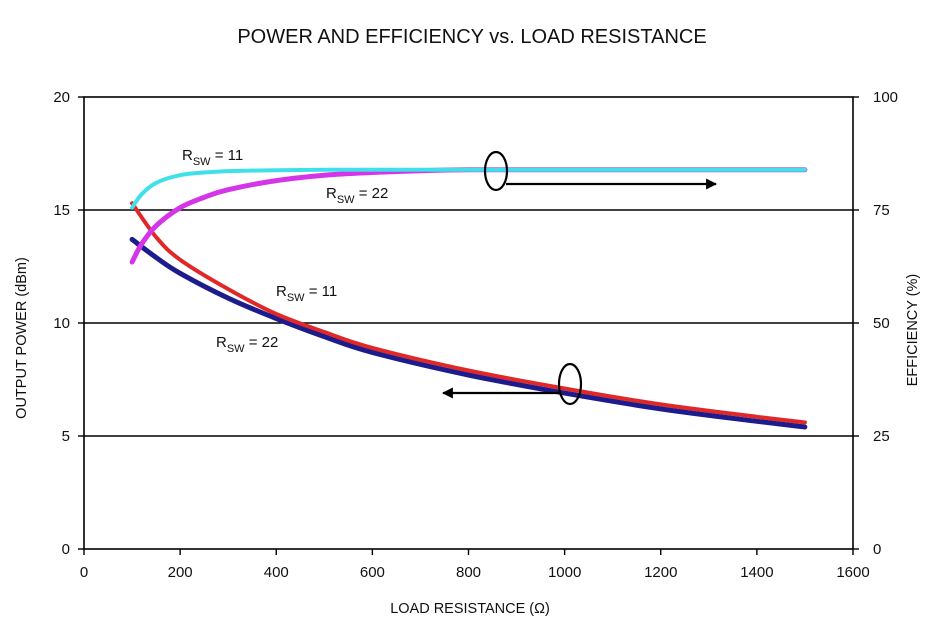 The width and height of the screenshot is (938, 642). What do you see at coordinates (468, 572) in the screenshot?
I see `x-tick-label: 800` at bounding box center [468, 572].